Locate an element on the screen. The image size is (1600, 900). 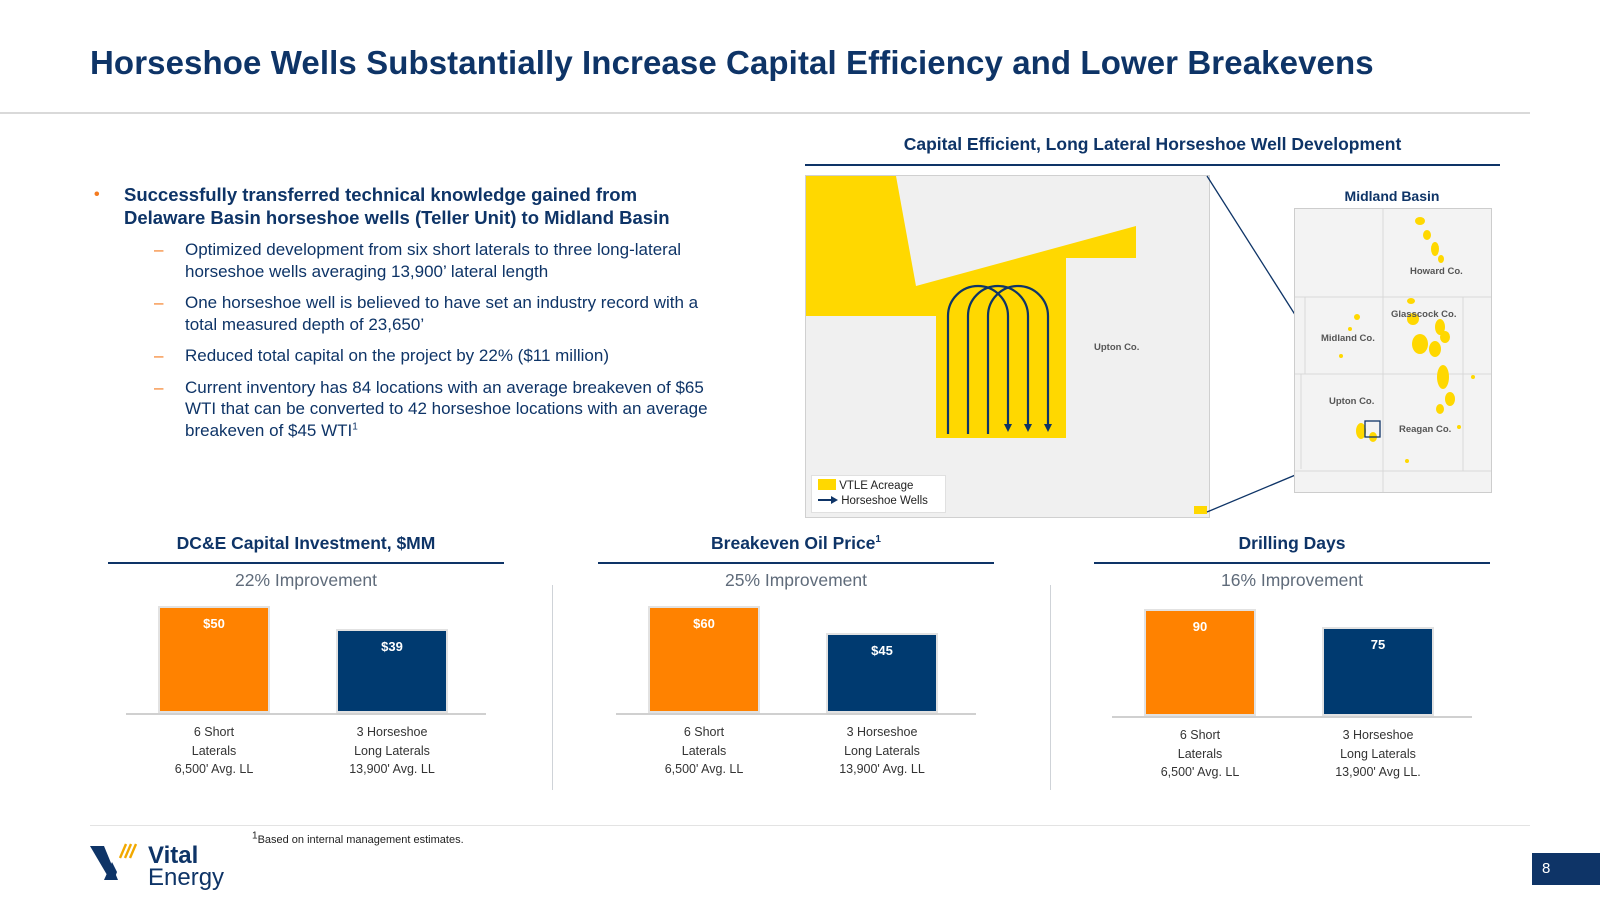
page-number: 8 is located at coordinates (1566, 869).